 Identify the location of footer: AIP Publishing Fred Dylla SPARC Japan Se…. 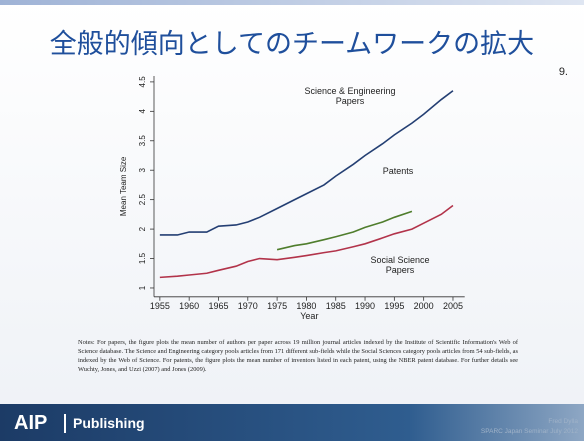
(292, 422).